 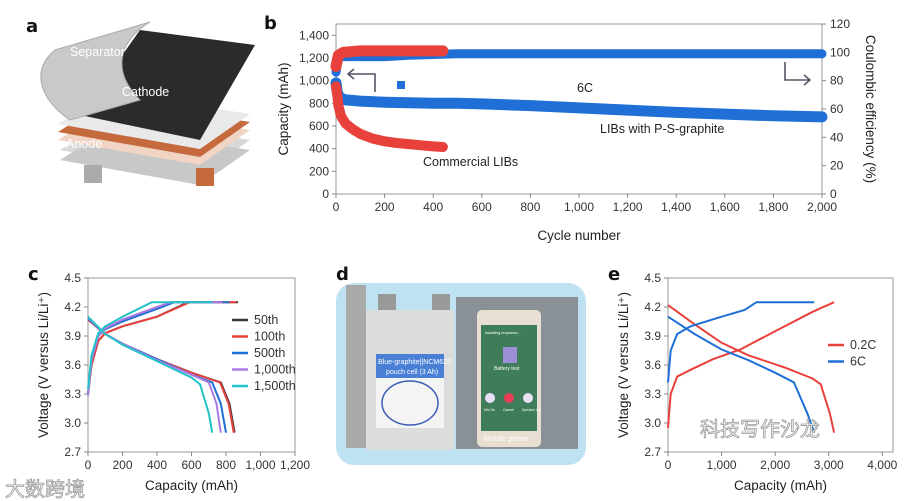 I want to click on panel-label-e: e, so click(x=614, y=274).